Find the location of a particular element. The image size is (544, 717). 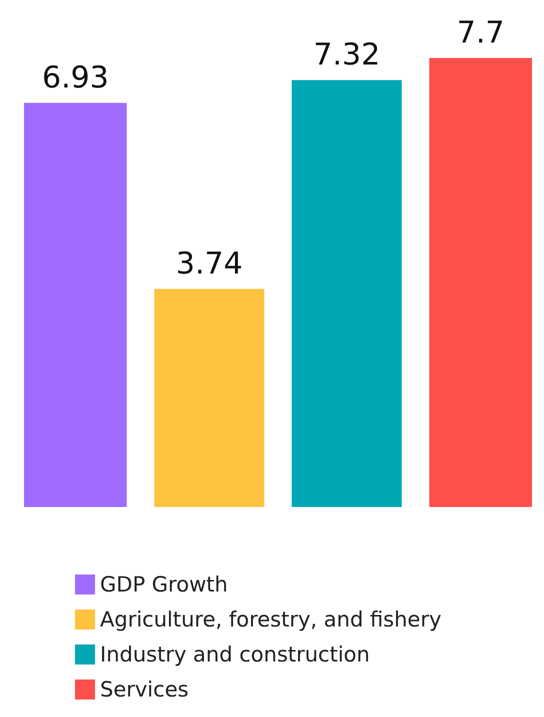

data-label: 6.93 is located at coordinates (75, 78).